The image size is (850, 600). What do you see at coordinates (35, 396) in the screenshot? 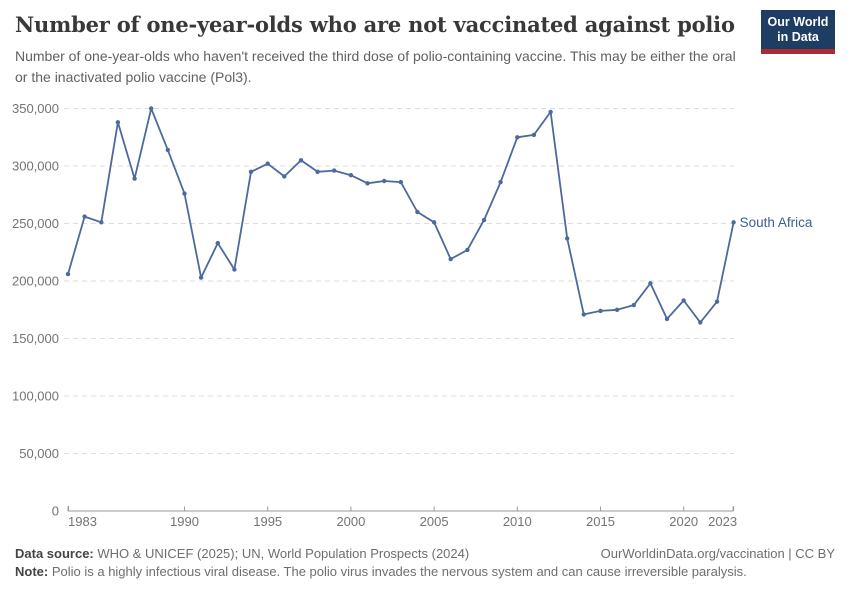
I see `y-axis-tick-label: 100,000` at bounding box center [35, 396].